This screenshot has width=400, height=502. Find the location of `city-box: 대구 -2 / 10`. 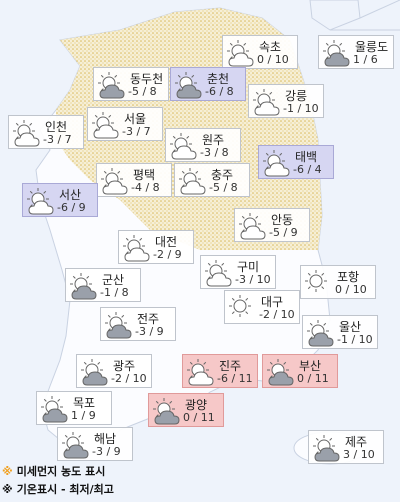

city-box: 대구 -2 / 10 is located at coordinates (262, 307).